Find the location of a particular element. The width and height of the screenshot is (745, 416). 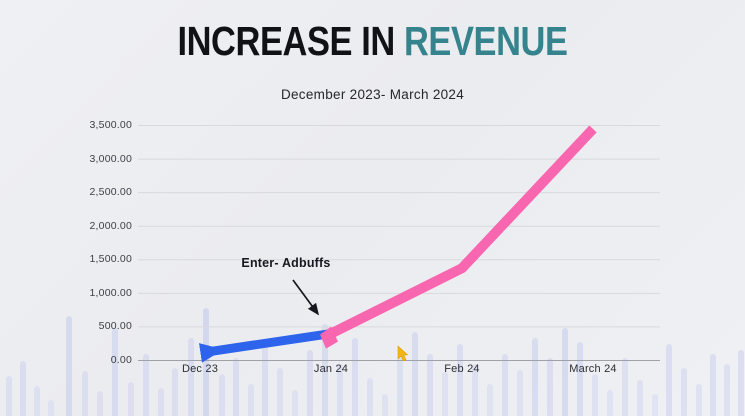

page-title: INCREASE IN REVENUE is located at coordinates (373, 41).